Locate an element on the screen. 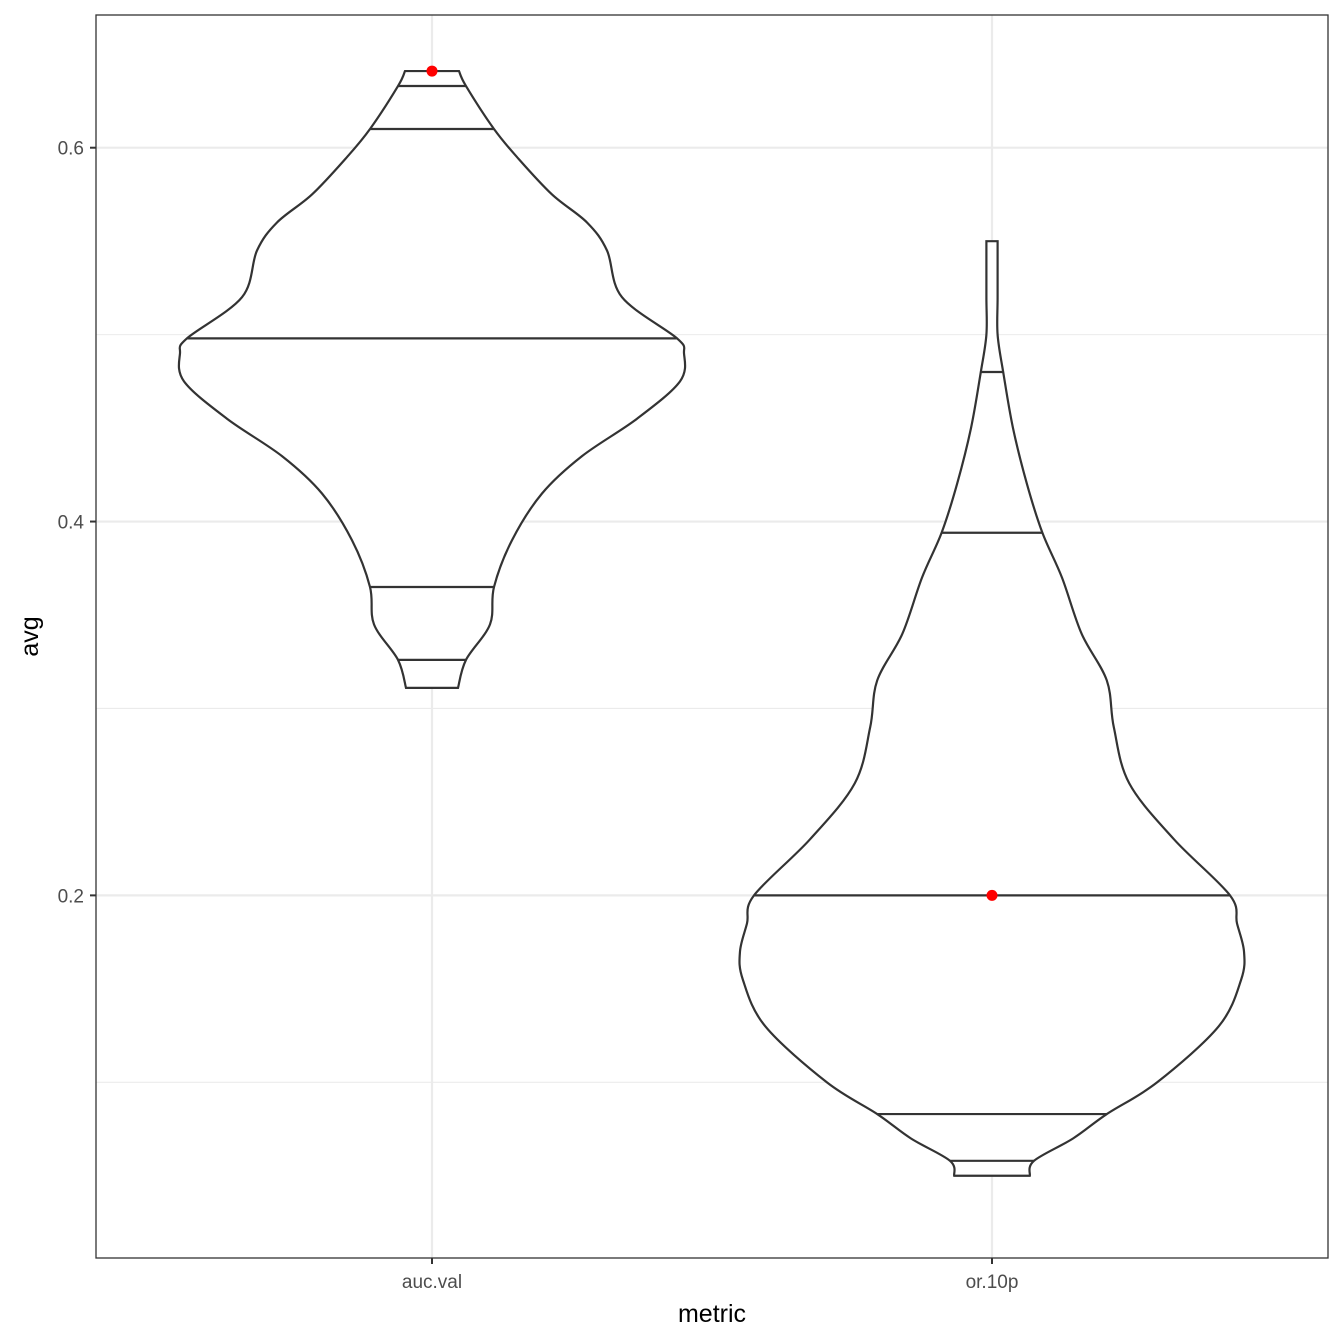 The height and width of the screenshot is (1344, 1344). y-tick-label: 0.4 is located at coordinates (71, 523).